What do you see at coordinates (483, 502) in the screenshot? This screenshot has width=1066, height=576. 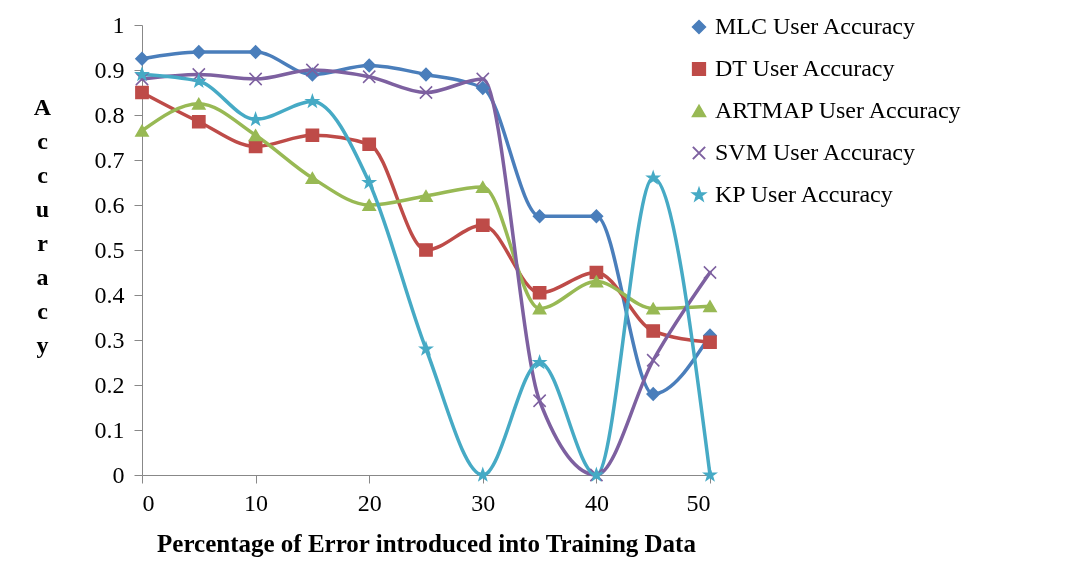 I see `x-tick-label: 30` at bounding box center [483, 502].